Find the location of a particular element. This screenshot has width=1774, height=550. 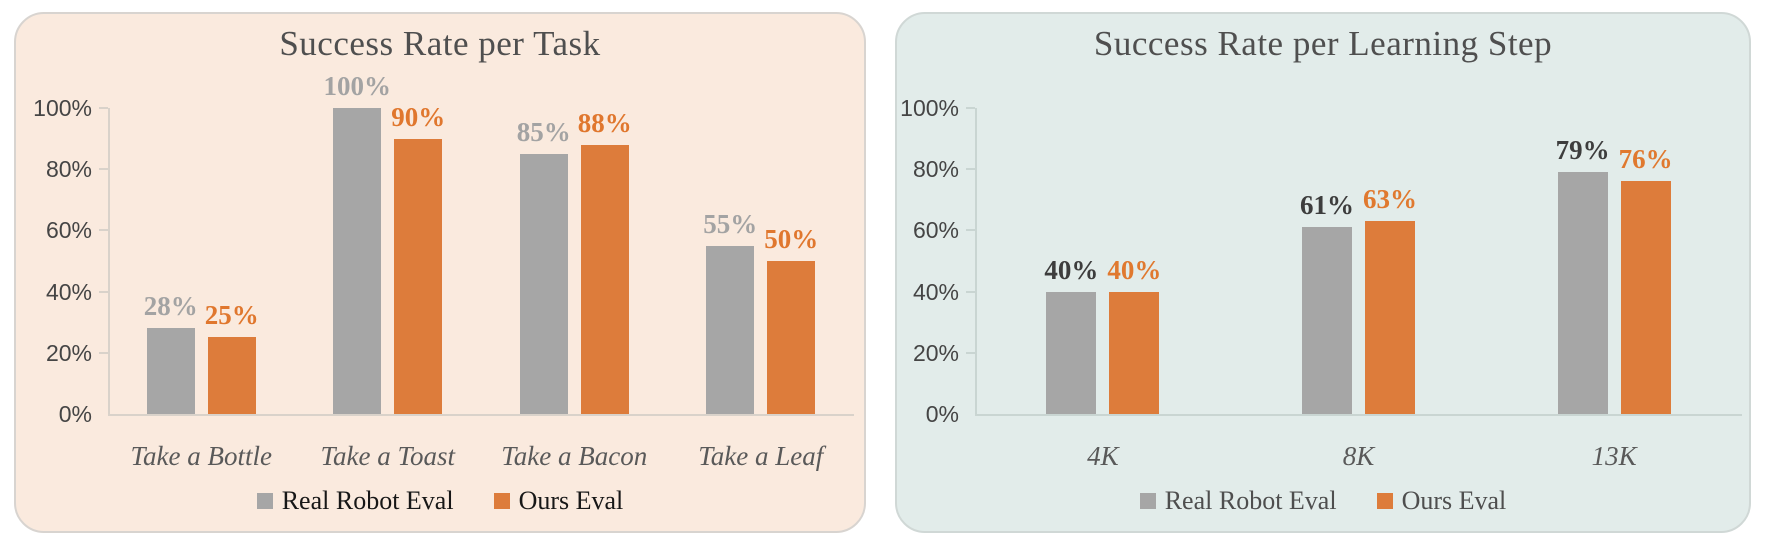

bar-value-label: 76% is located at coordinates (1645, 159).